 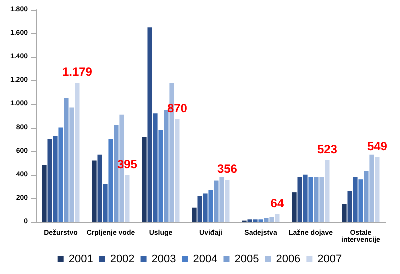 I want to click on legend-label: 2006, so click(x=288, y=260).